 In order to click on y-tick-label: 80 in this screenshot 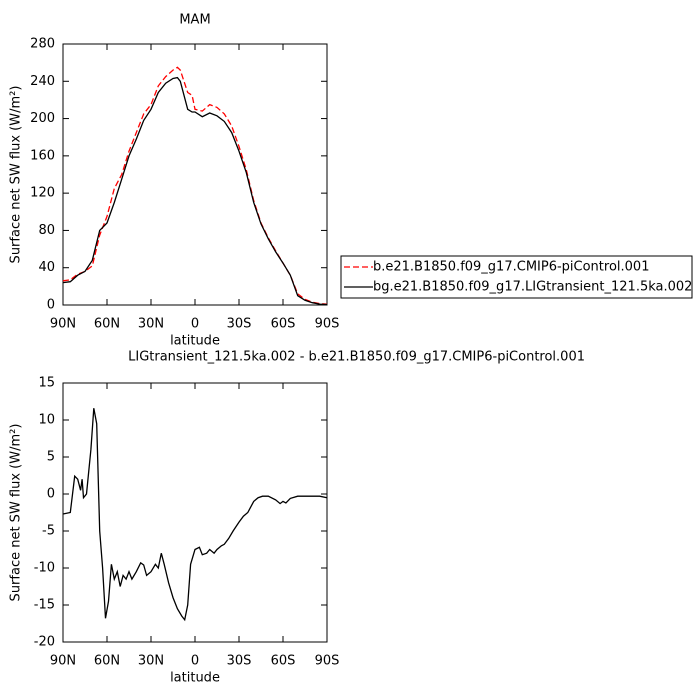, I will do `click(46, 230)`.